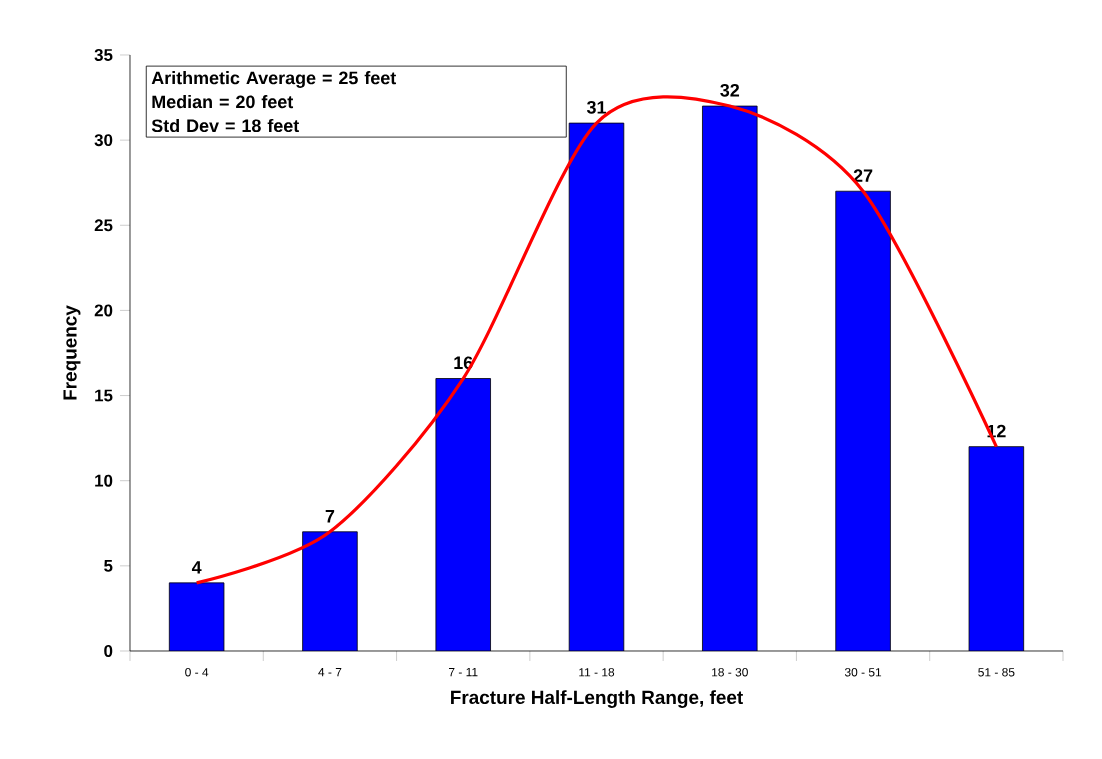  I want to click on y-tick-label: 0, so click(108, 651).